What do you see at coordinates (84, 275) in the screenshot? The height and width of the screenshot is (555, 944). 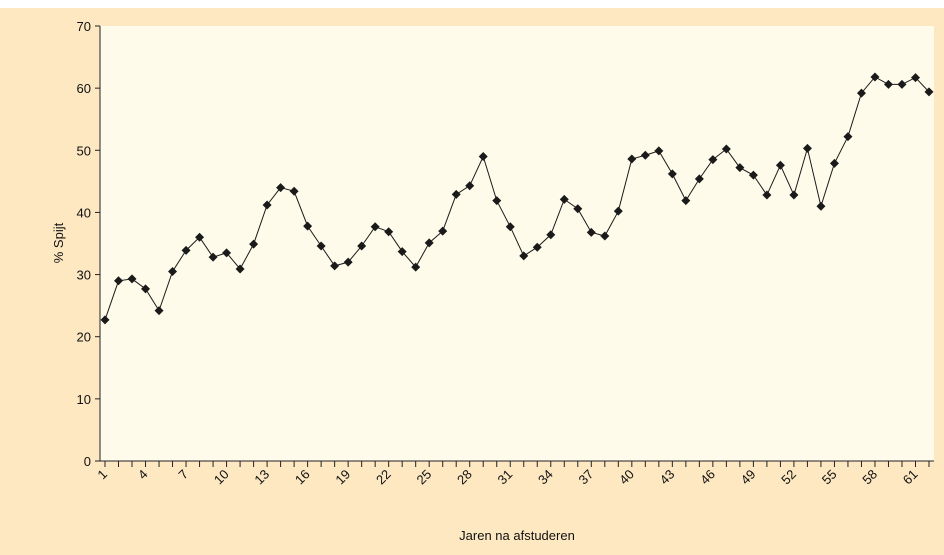 I see `y-tick-label: 30` at bounding box center [84, 275].